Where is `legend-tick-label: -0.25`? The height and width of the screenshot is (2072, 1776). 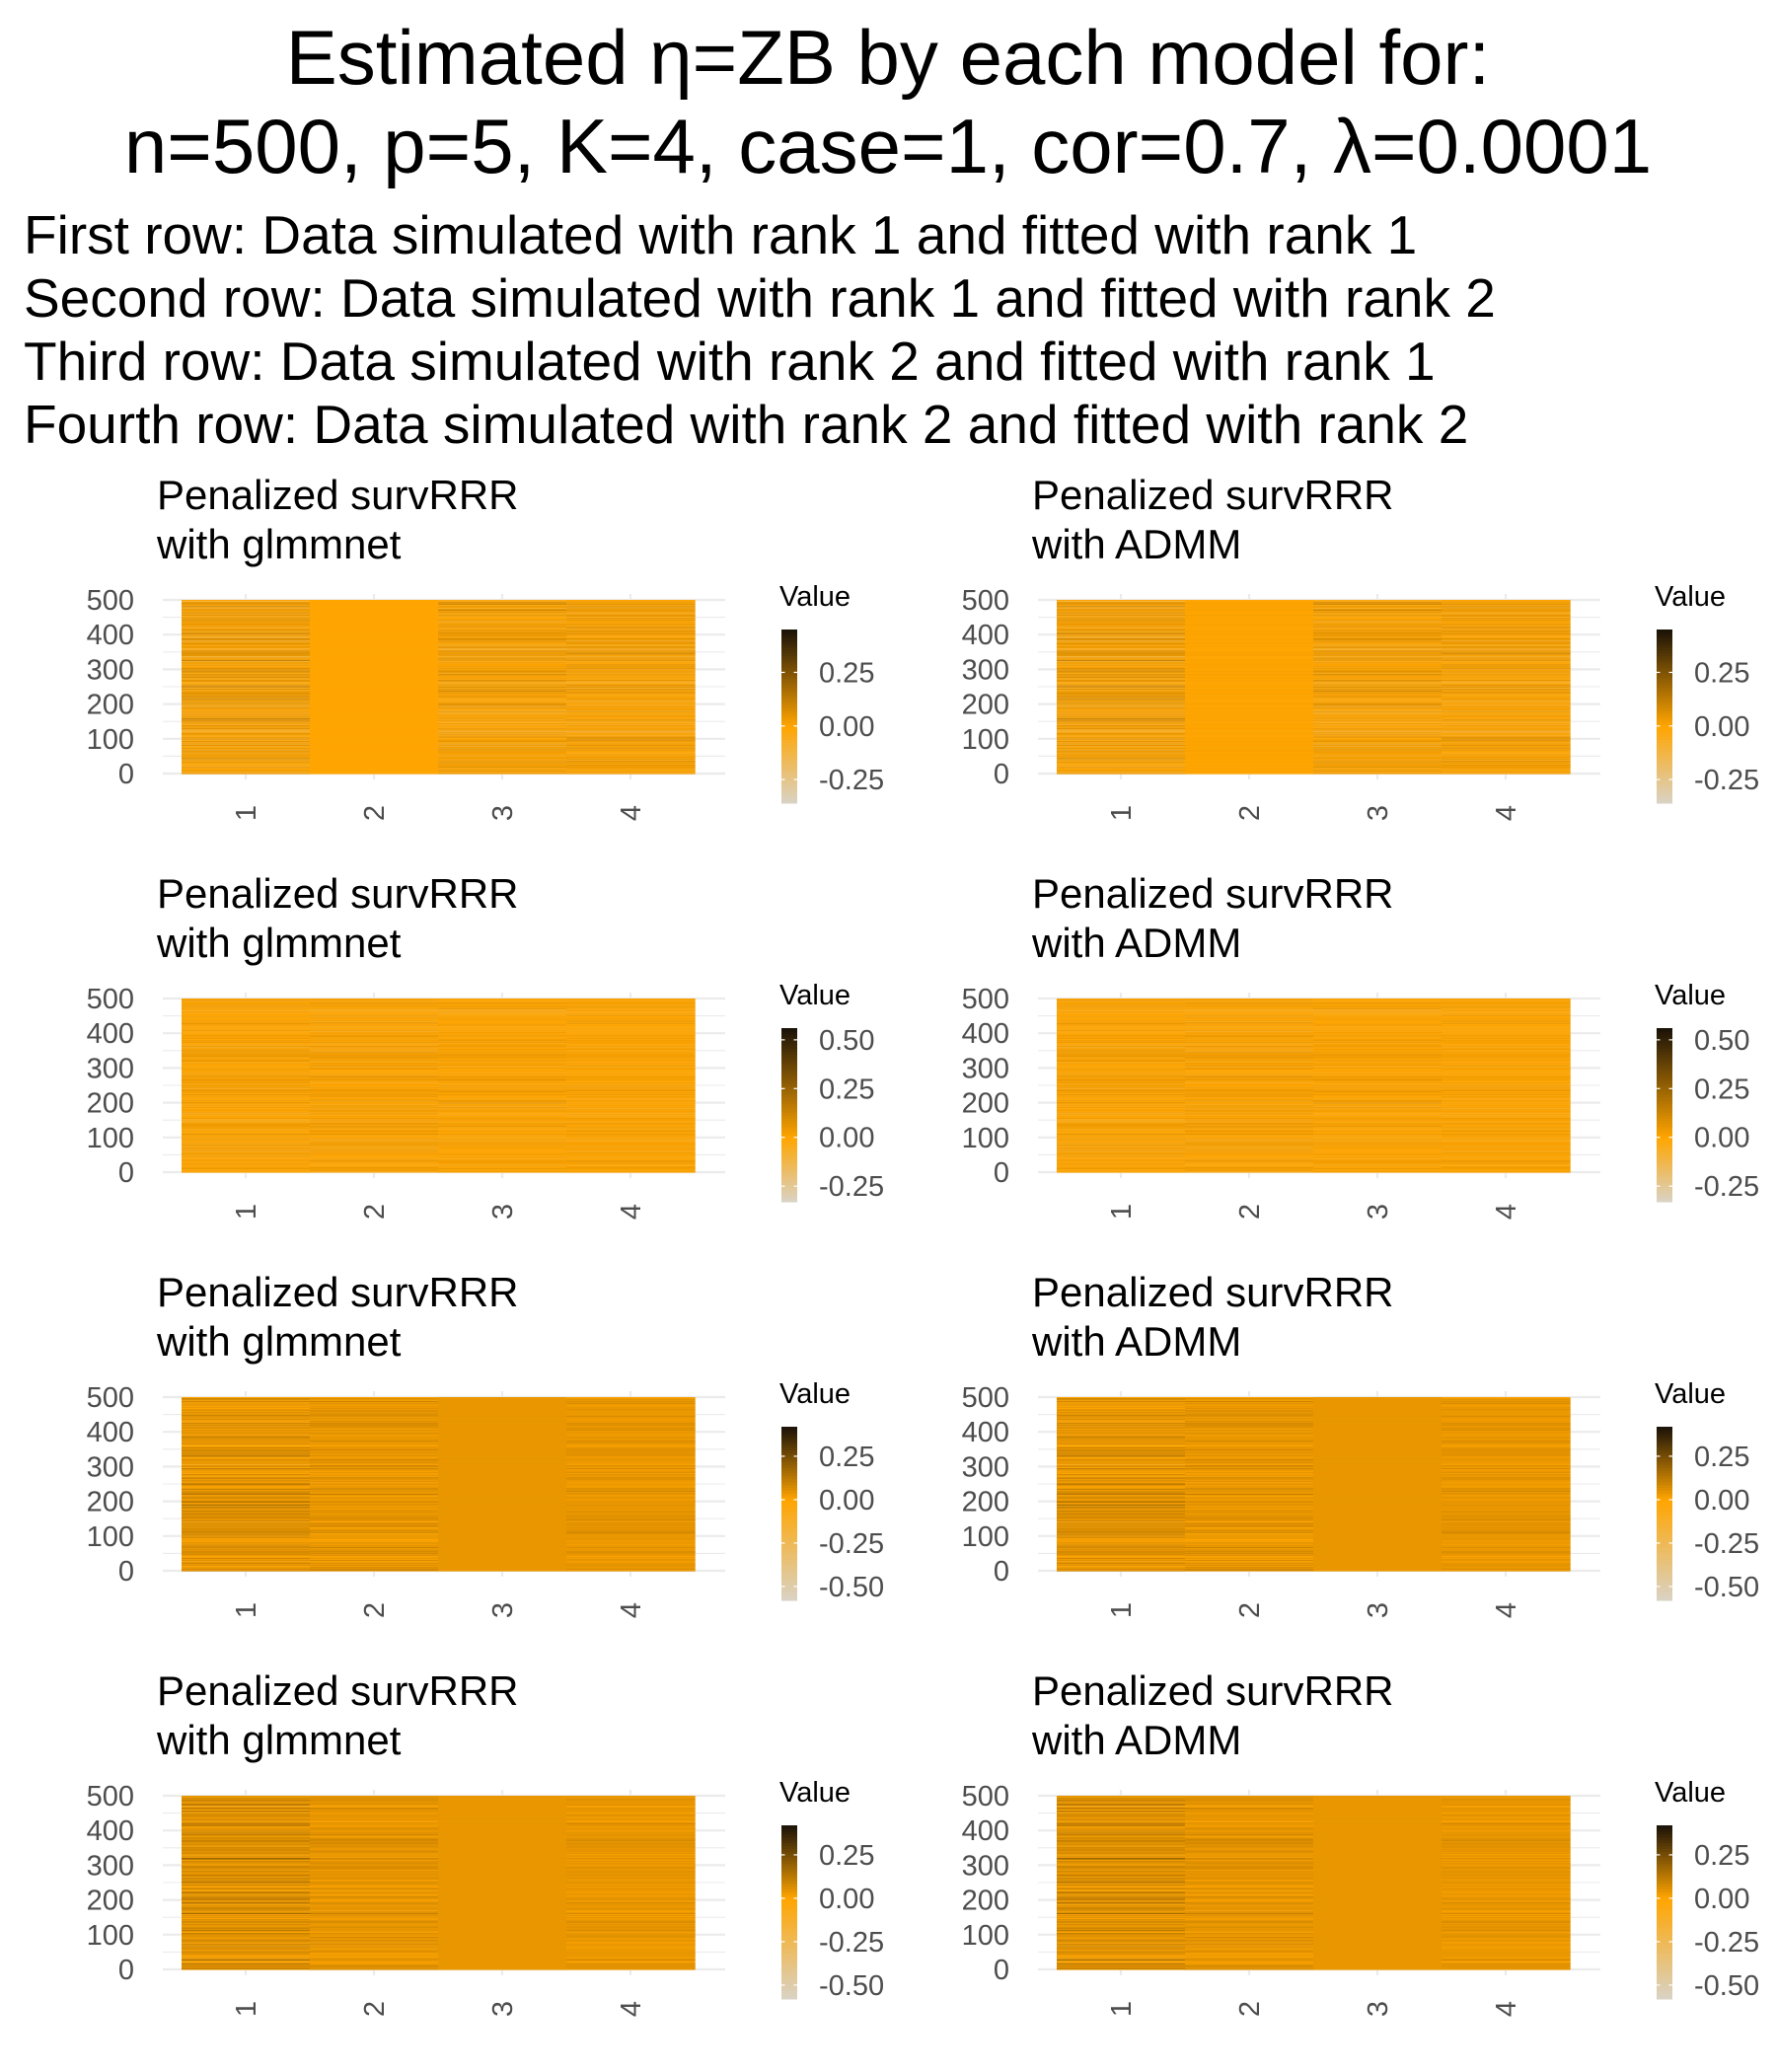
legend-tick-label: -0.25 is located at coordinates (1727, 781).